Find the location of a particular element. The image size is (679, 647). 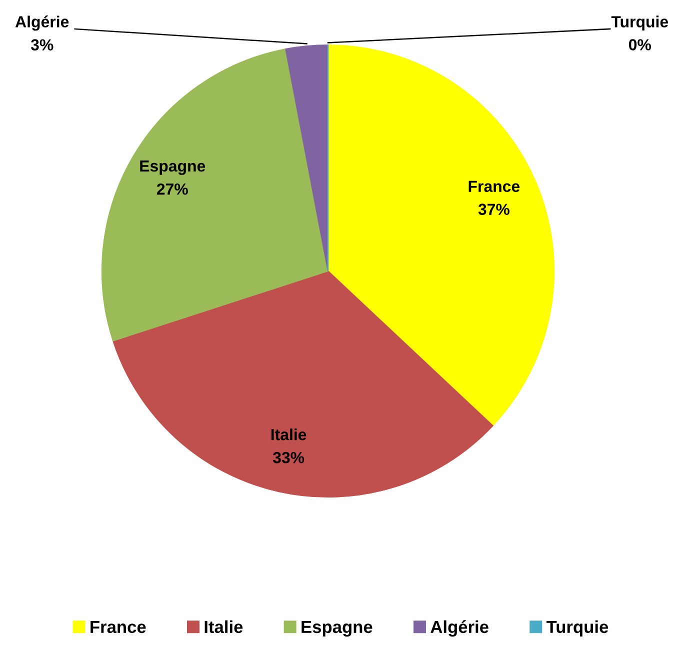

slice-label: Espagne is located at coordinates (173, 167).